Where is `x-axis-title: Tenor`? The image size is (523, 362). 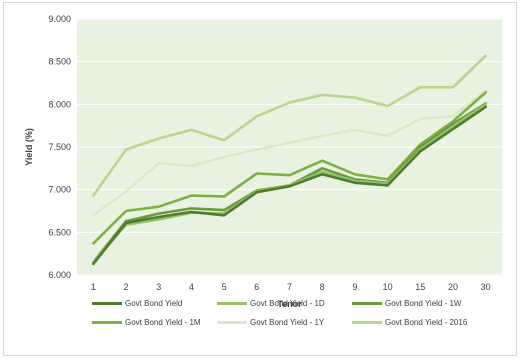
x-axis-title: Tenor is located at coordinates (289, 304).